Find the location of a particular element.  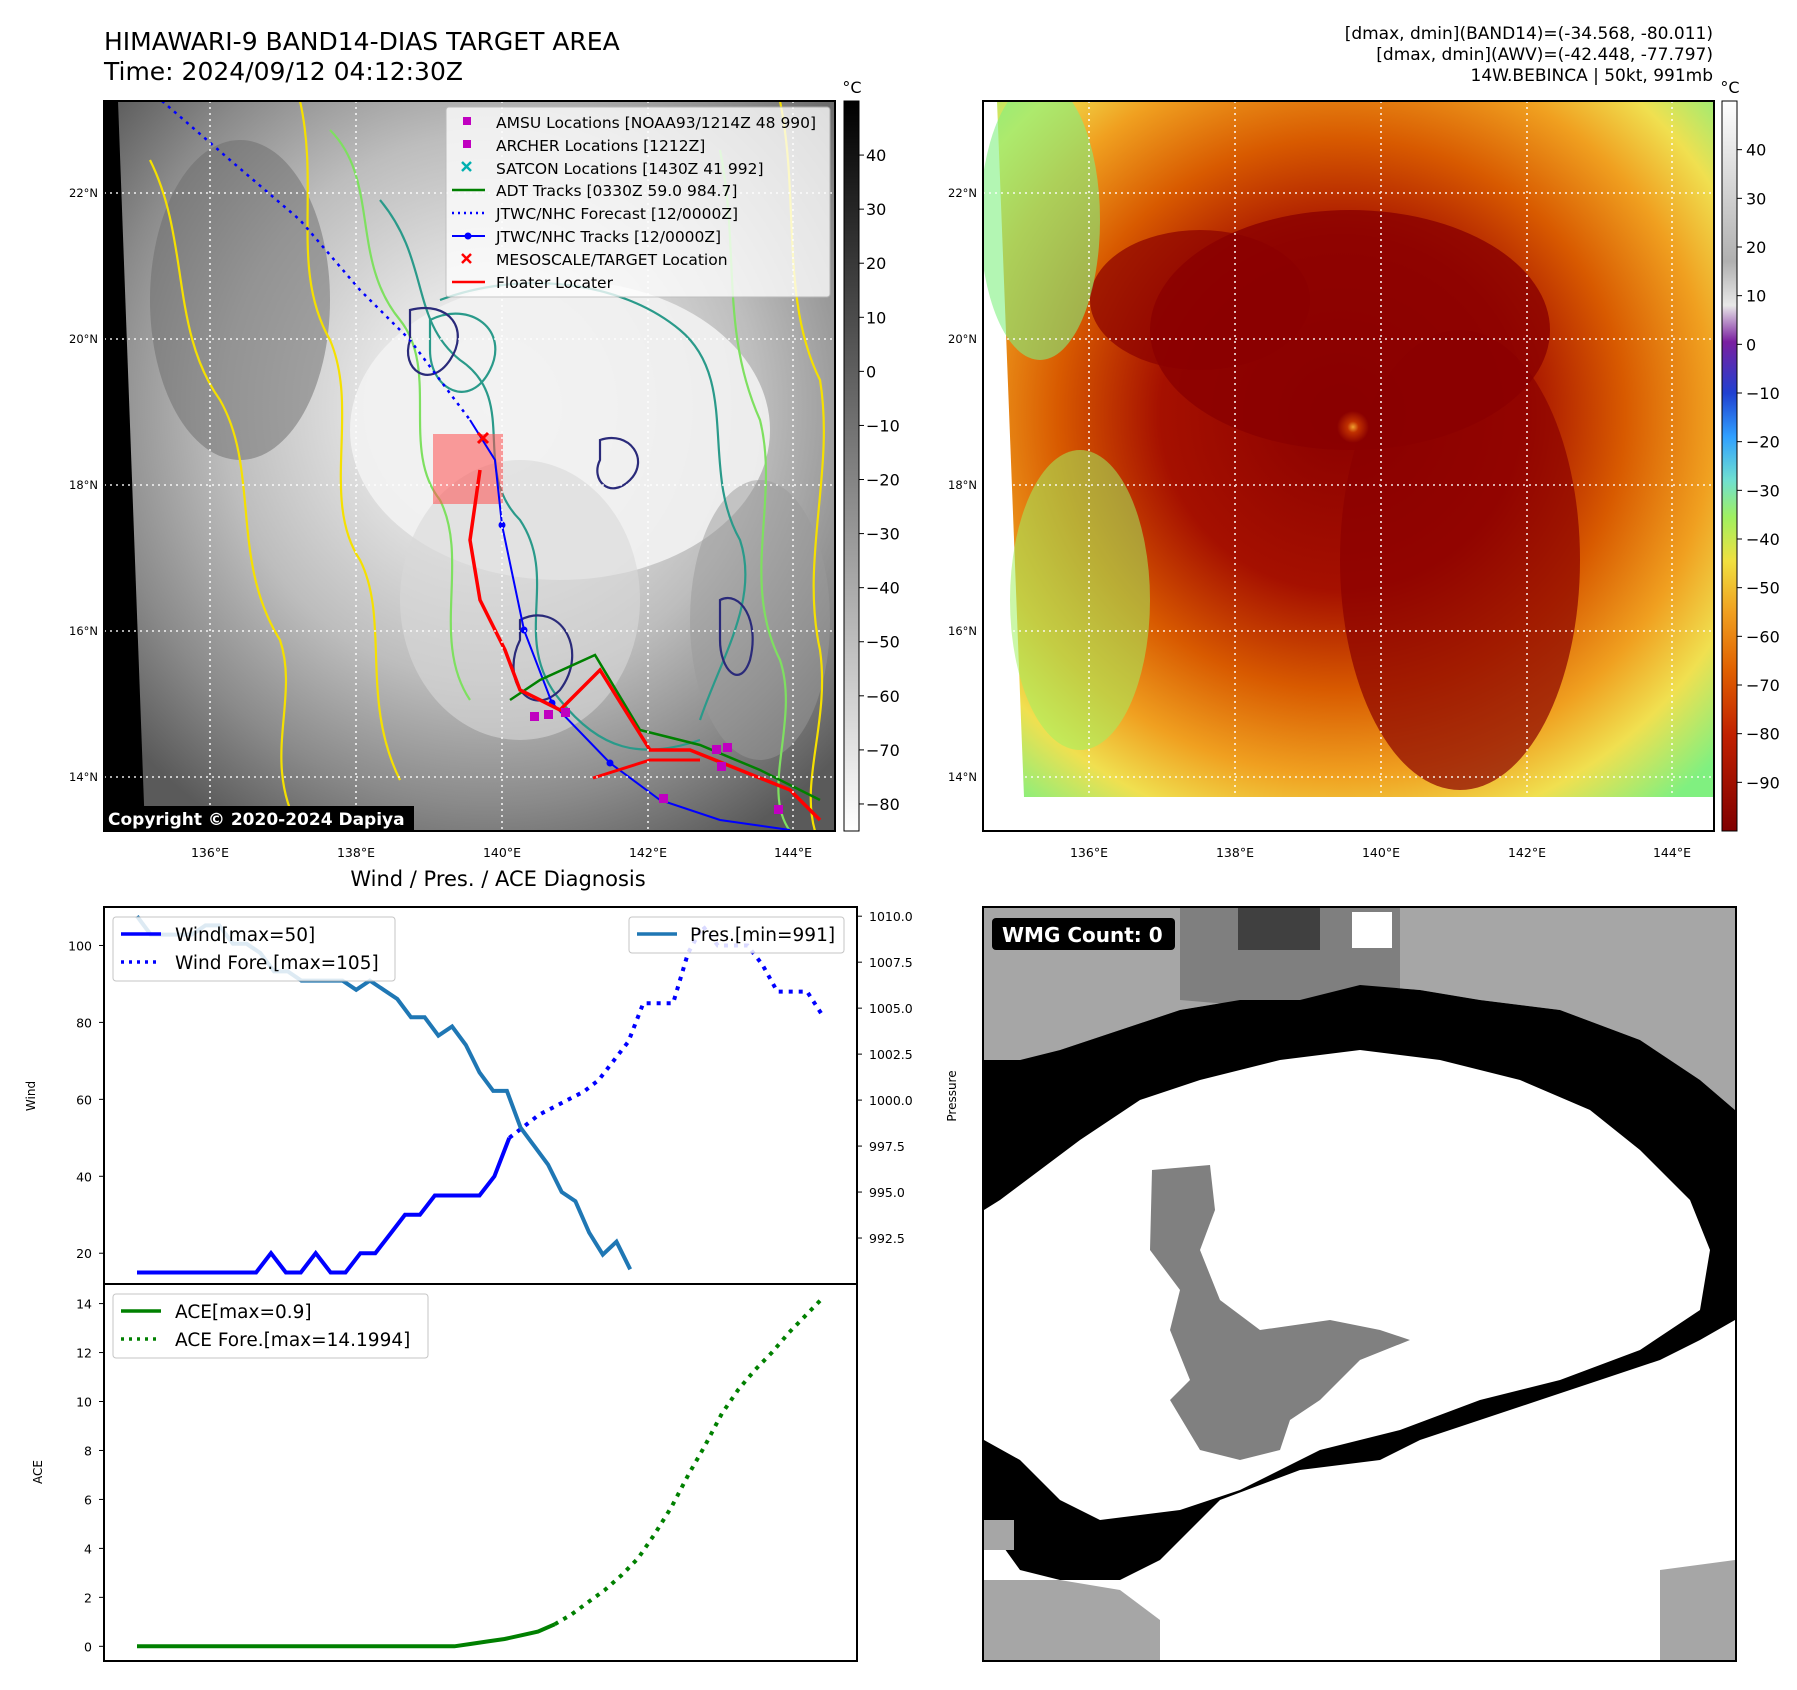

colorbar-right-tick-label: 20 is located at coordinates (1756, 247).